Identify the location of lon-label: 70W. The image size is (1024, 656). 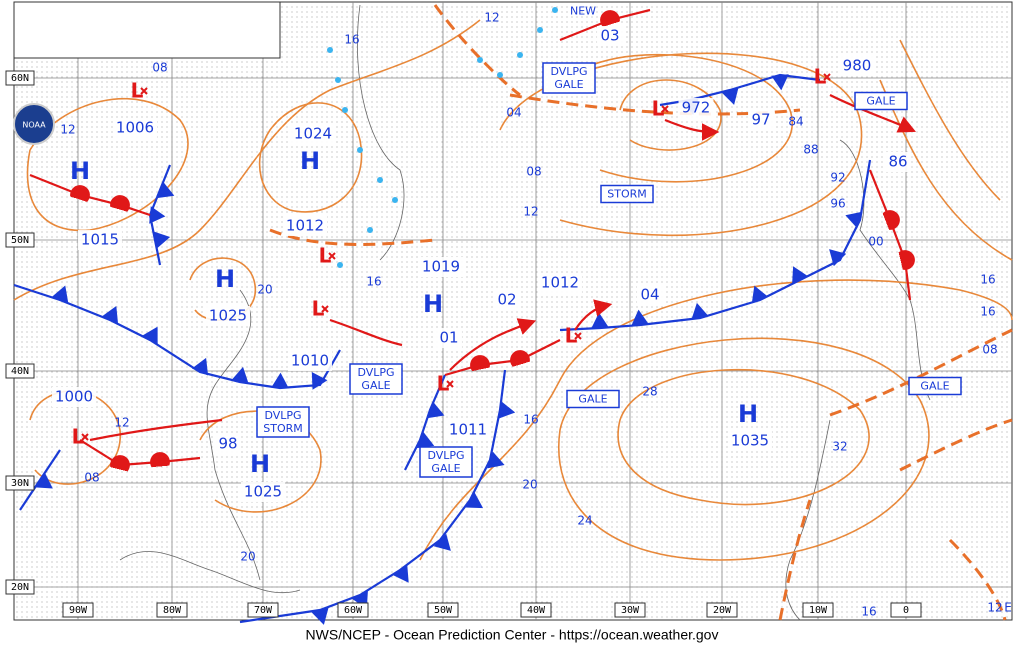
(263, 610).